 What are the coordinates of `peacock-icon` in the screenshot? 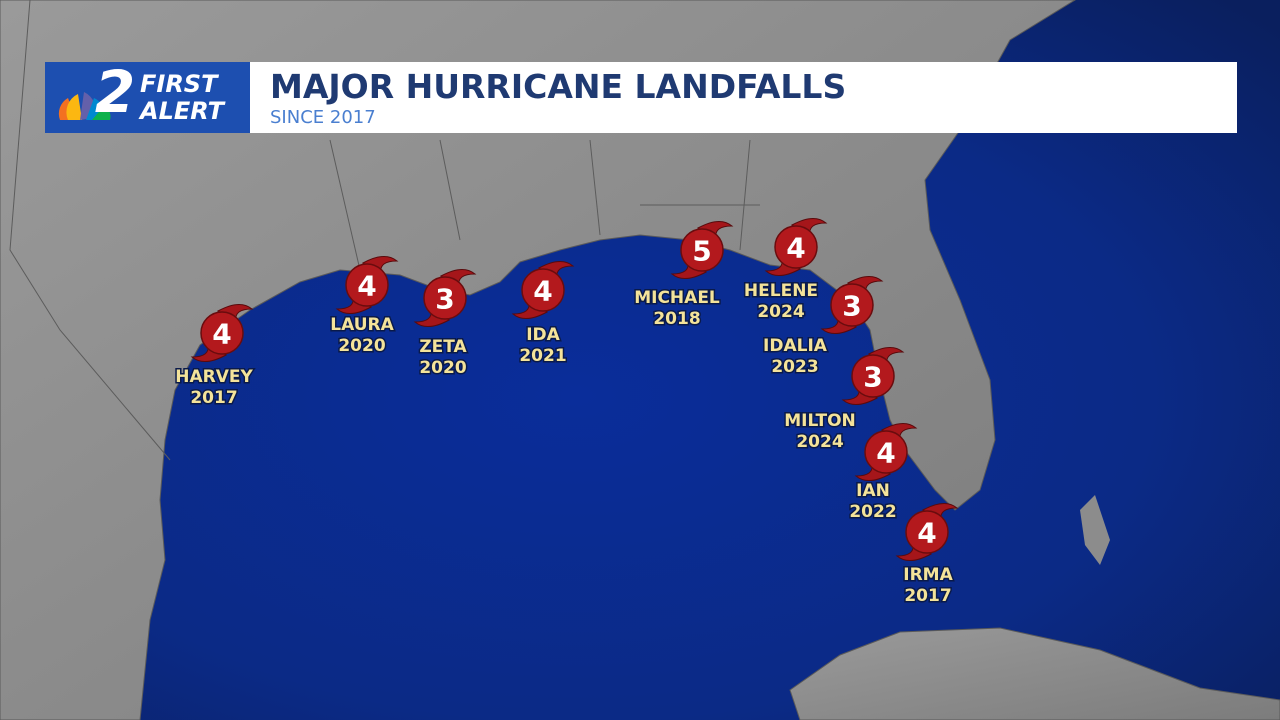 It's located at (84, 106).